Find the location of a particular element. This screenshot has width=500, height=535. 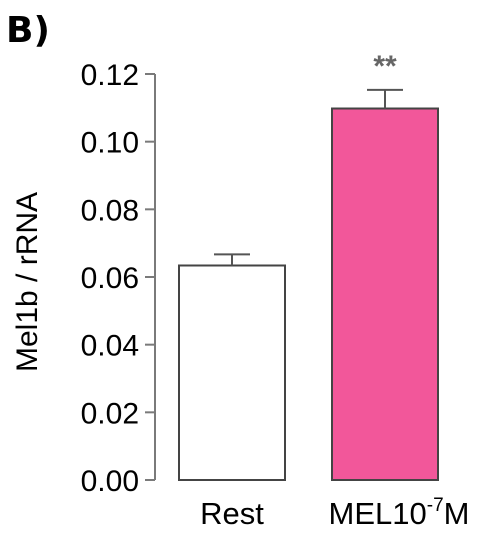

x-category-label: MEL10-7M is located at coordinates (399, 513).